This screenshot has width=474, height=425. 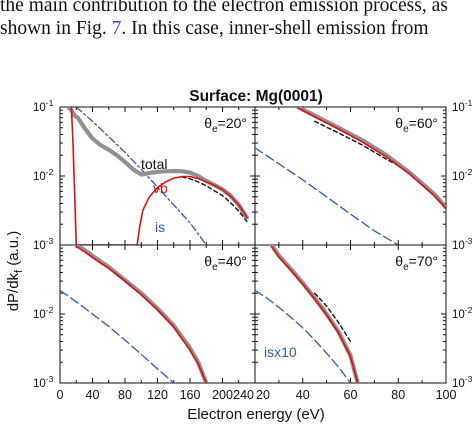 I want to click on panel-angle-annotation: θe=70°, so click(x=416, y=263).